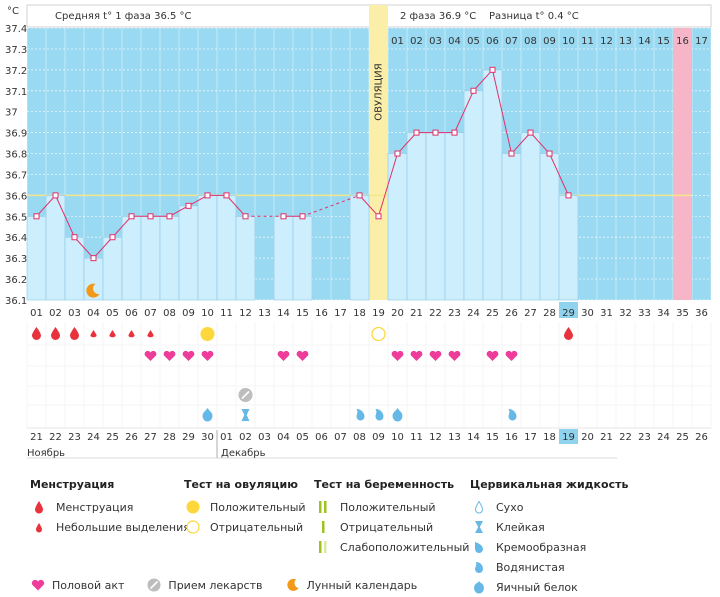 This screenshot has width=720, height=597. What do you see at coordinates (530, 567) in the screenshot?
I see `legend-fluid-watery-label: Водянистая` at bounding box center [530, 567].